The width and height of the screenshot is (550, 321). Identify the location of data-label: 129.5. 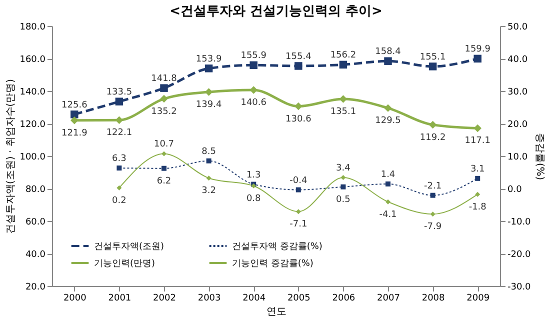
(388, 121).